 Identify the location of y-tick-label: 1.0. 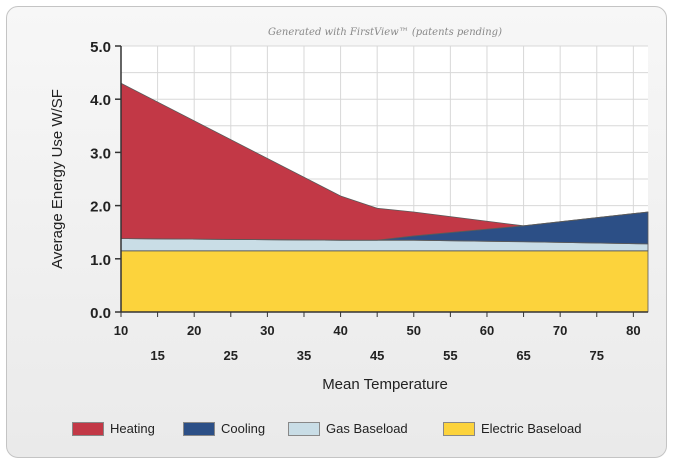
(100, 260).